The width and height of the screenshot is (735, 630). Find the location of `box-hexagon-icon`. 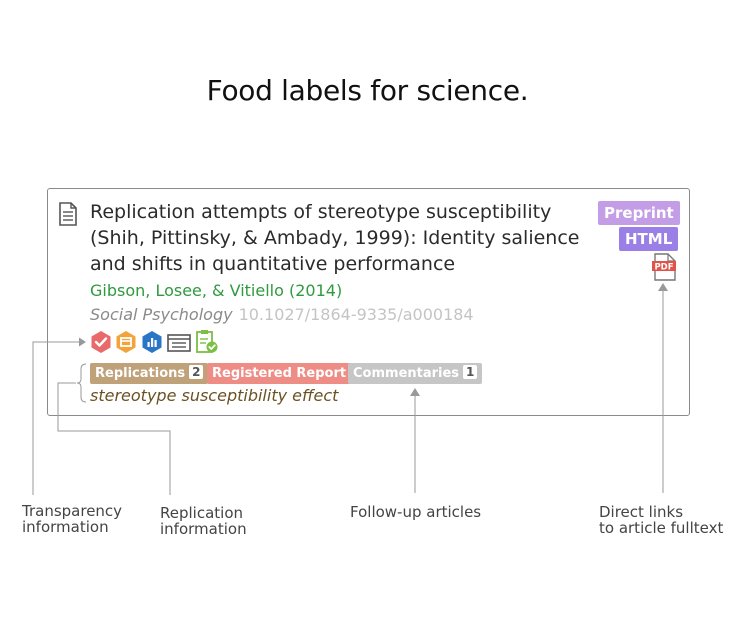

box-hexagon-icon is located at coordinates (126, 342).